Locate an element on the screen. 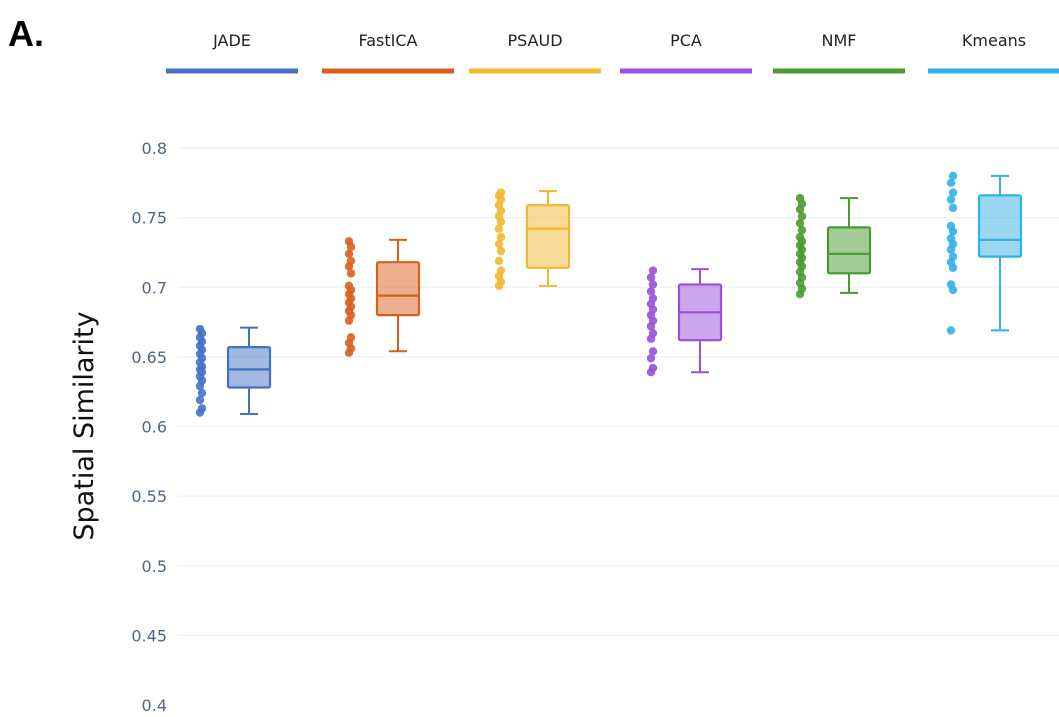 The height and width of the screenshot is (717, 1059). y-tick-label: 0.45 is located at coordinates (149, 635).